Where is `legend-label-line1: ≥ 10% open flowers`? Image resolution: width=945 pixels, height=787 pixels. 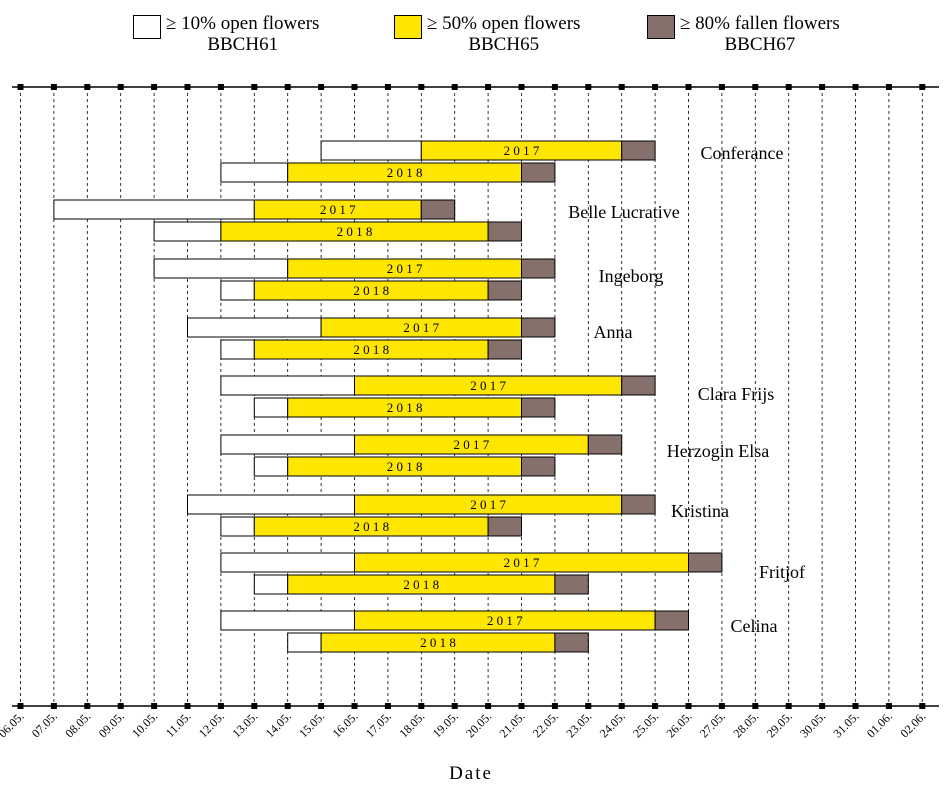 legend-label-line1: ≥ 10% open flowers is located at coordinates (243, 23).